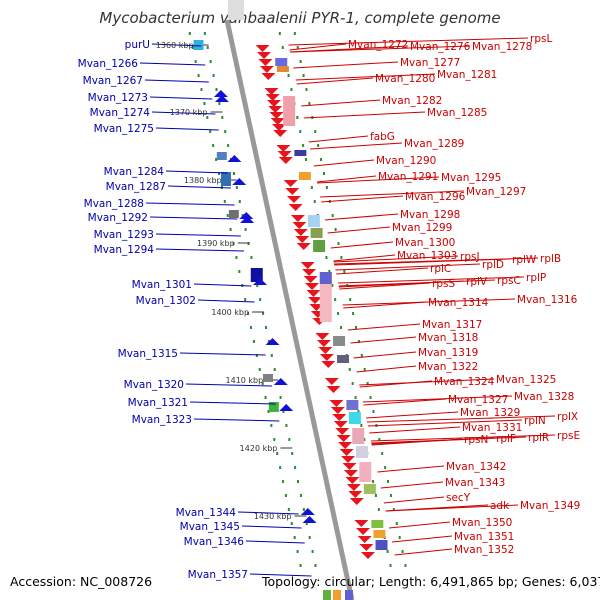  What do you see at coordinates (430, 215) in the screenshot?
I see `forward-gene-label: Mvan_1298` at bounding box center [430, 215].